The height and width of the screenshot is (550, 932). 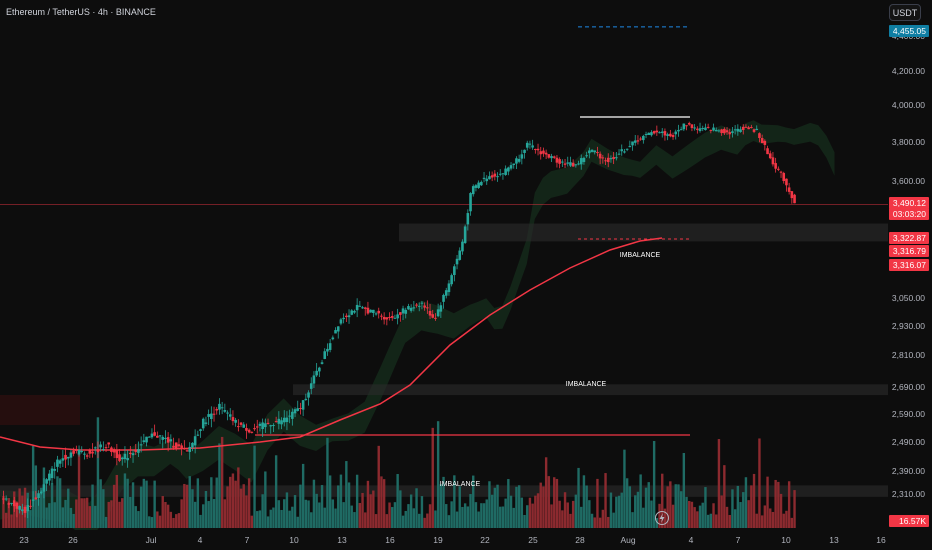 I want to click on currency-button: USDT, so click(x=905, y=12).